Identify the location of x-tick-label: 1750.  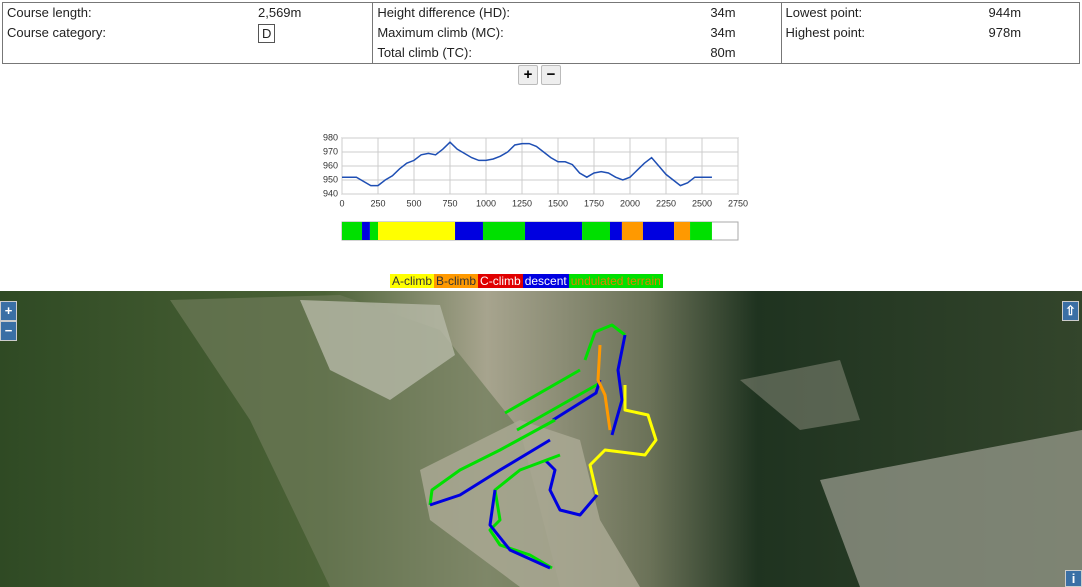
(594, 203).